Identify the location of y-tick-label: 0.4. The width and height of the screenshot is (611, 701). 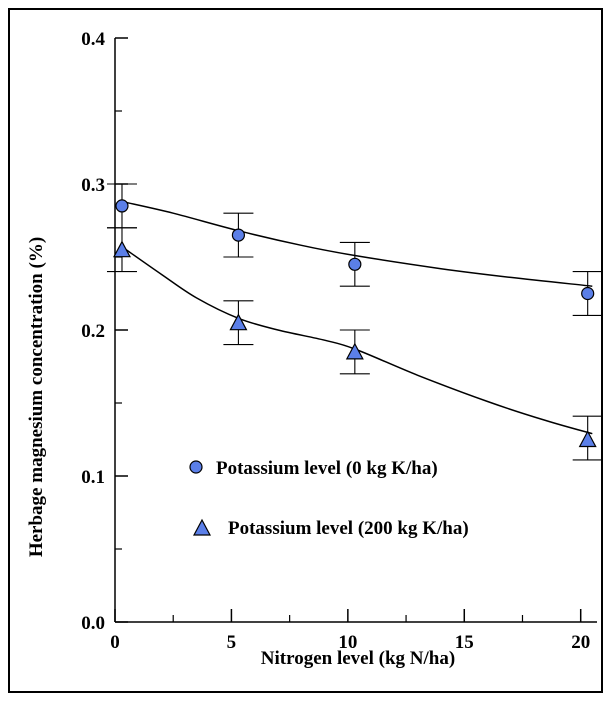
(93, 39).